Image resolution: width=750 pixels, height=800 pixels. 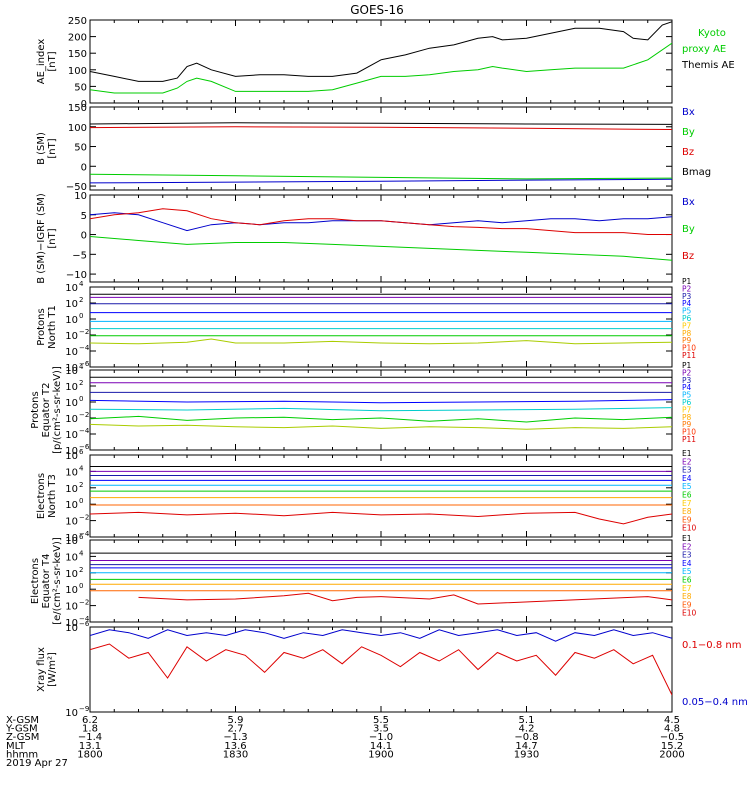 I want to click on legend-entry: P6, so click(x=687, y=402).